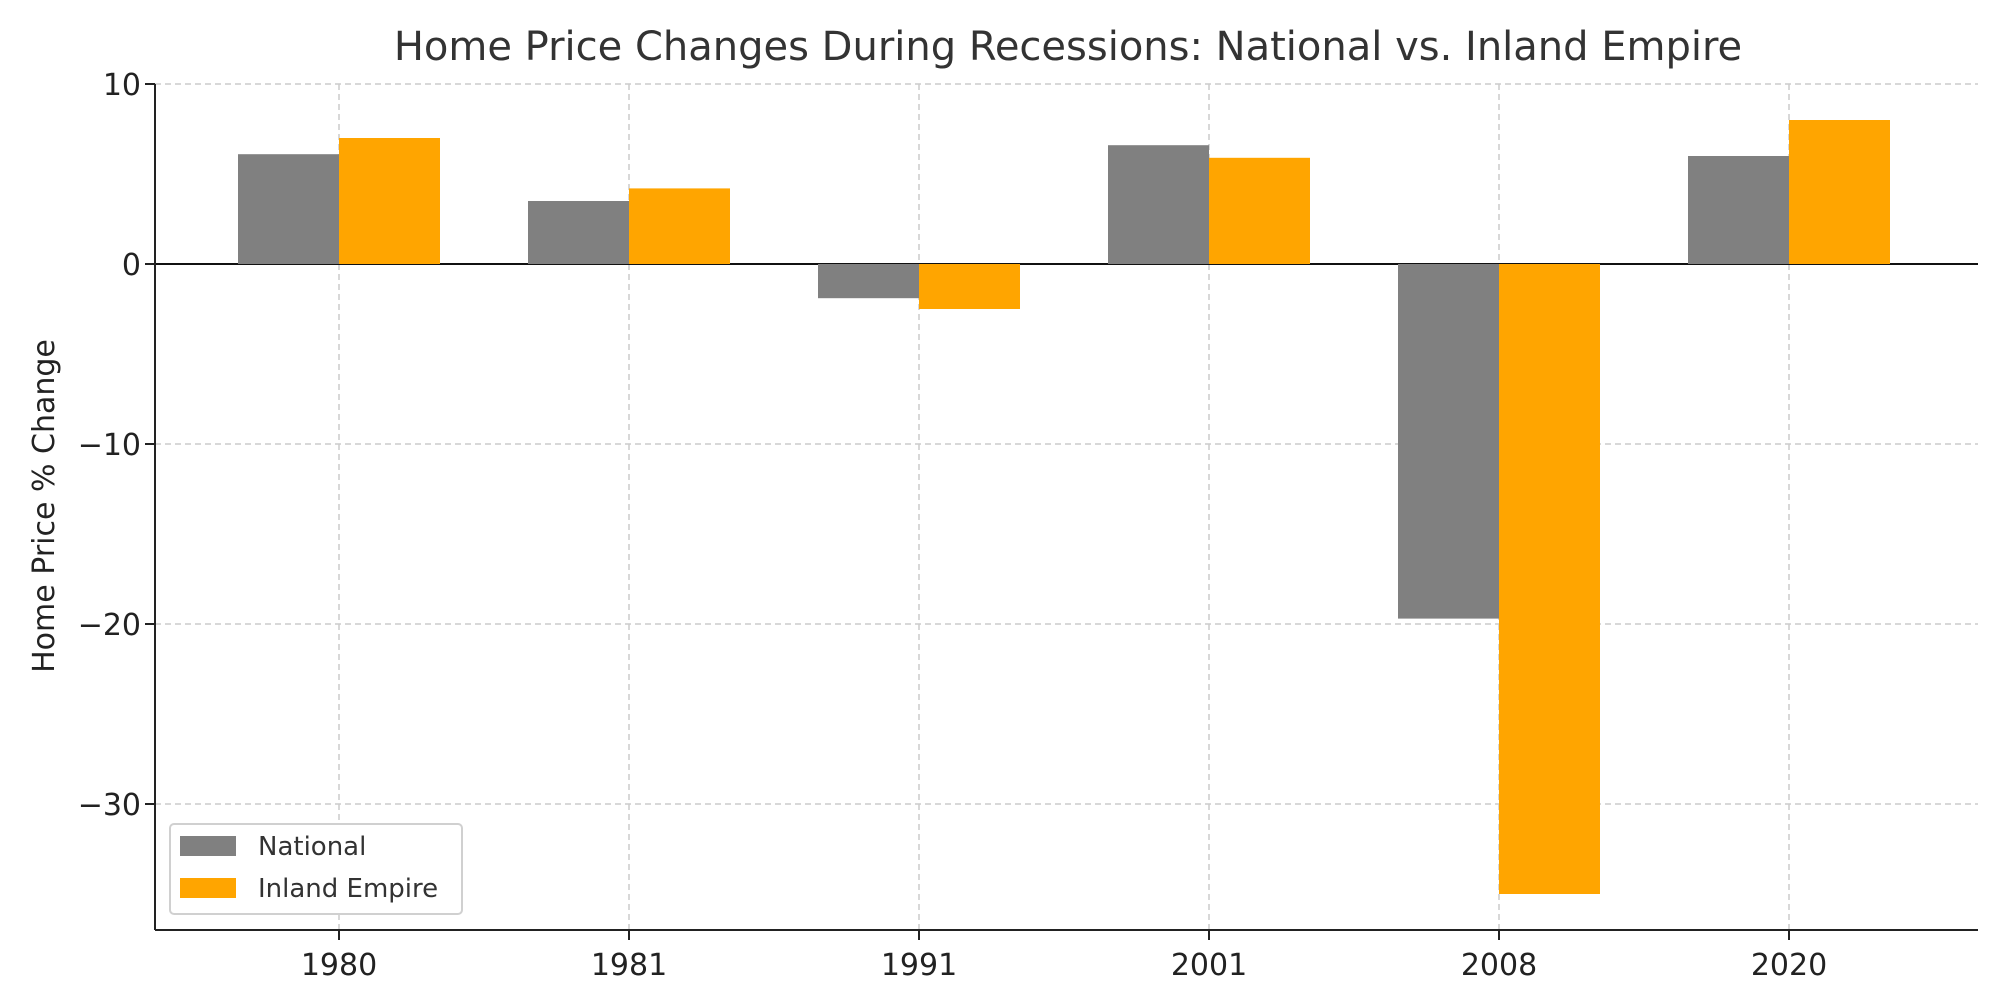 Image resolution: width=2000 pixels, height=1000 pixels. I want to click on y-axis-label: Home Price % Change, so click(44, 506).